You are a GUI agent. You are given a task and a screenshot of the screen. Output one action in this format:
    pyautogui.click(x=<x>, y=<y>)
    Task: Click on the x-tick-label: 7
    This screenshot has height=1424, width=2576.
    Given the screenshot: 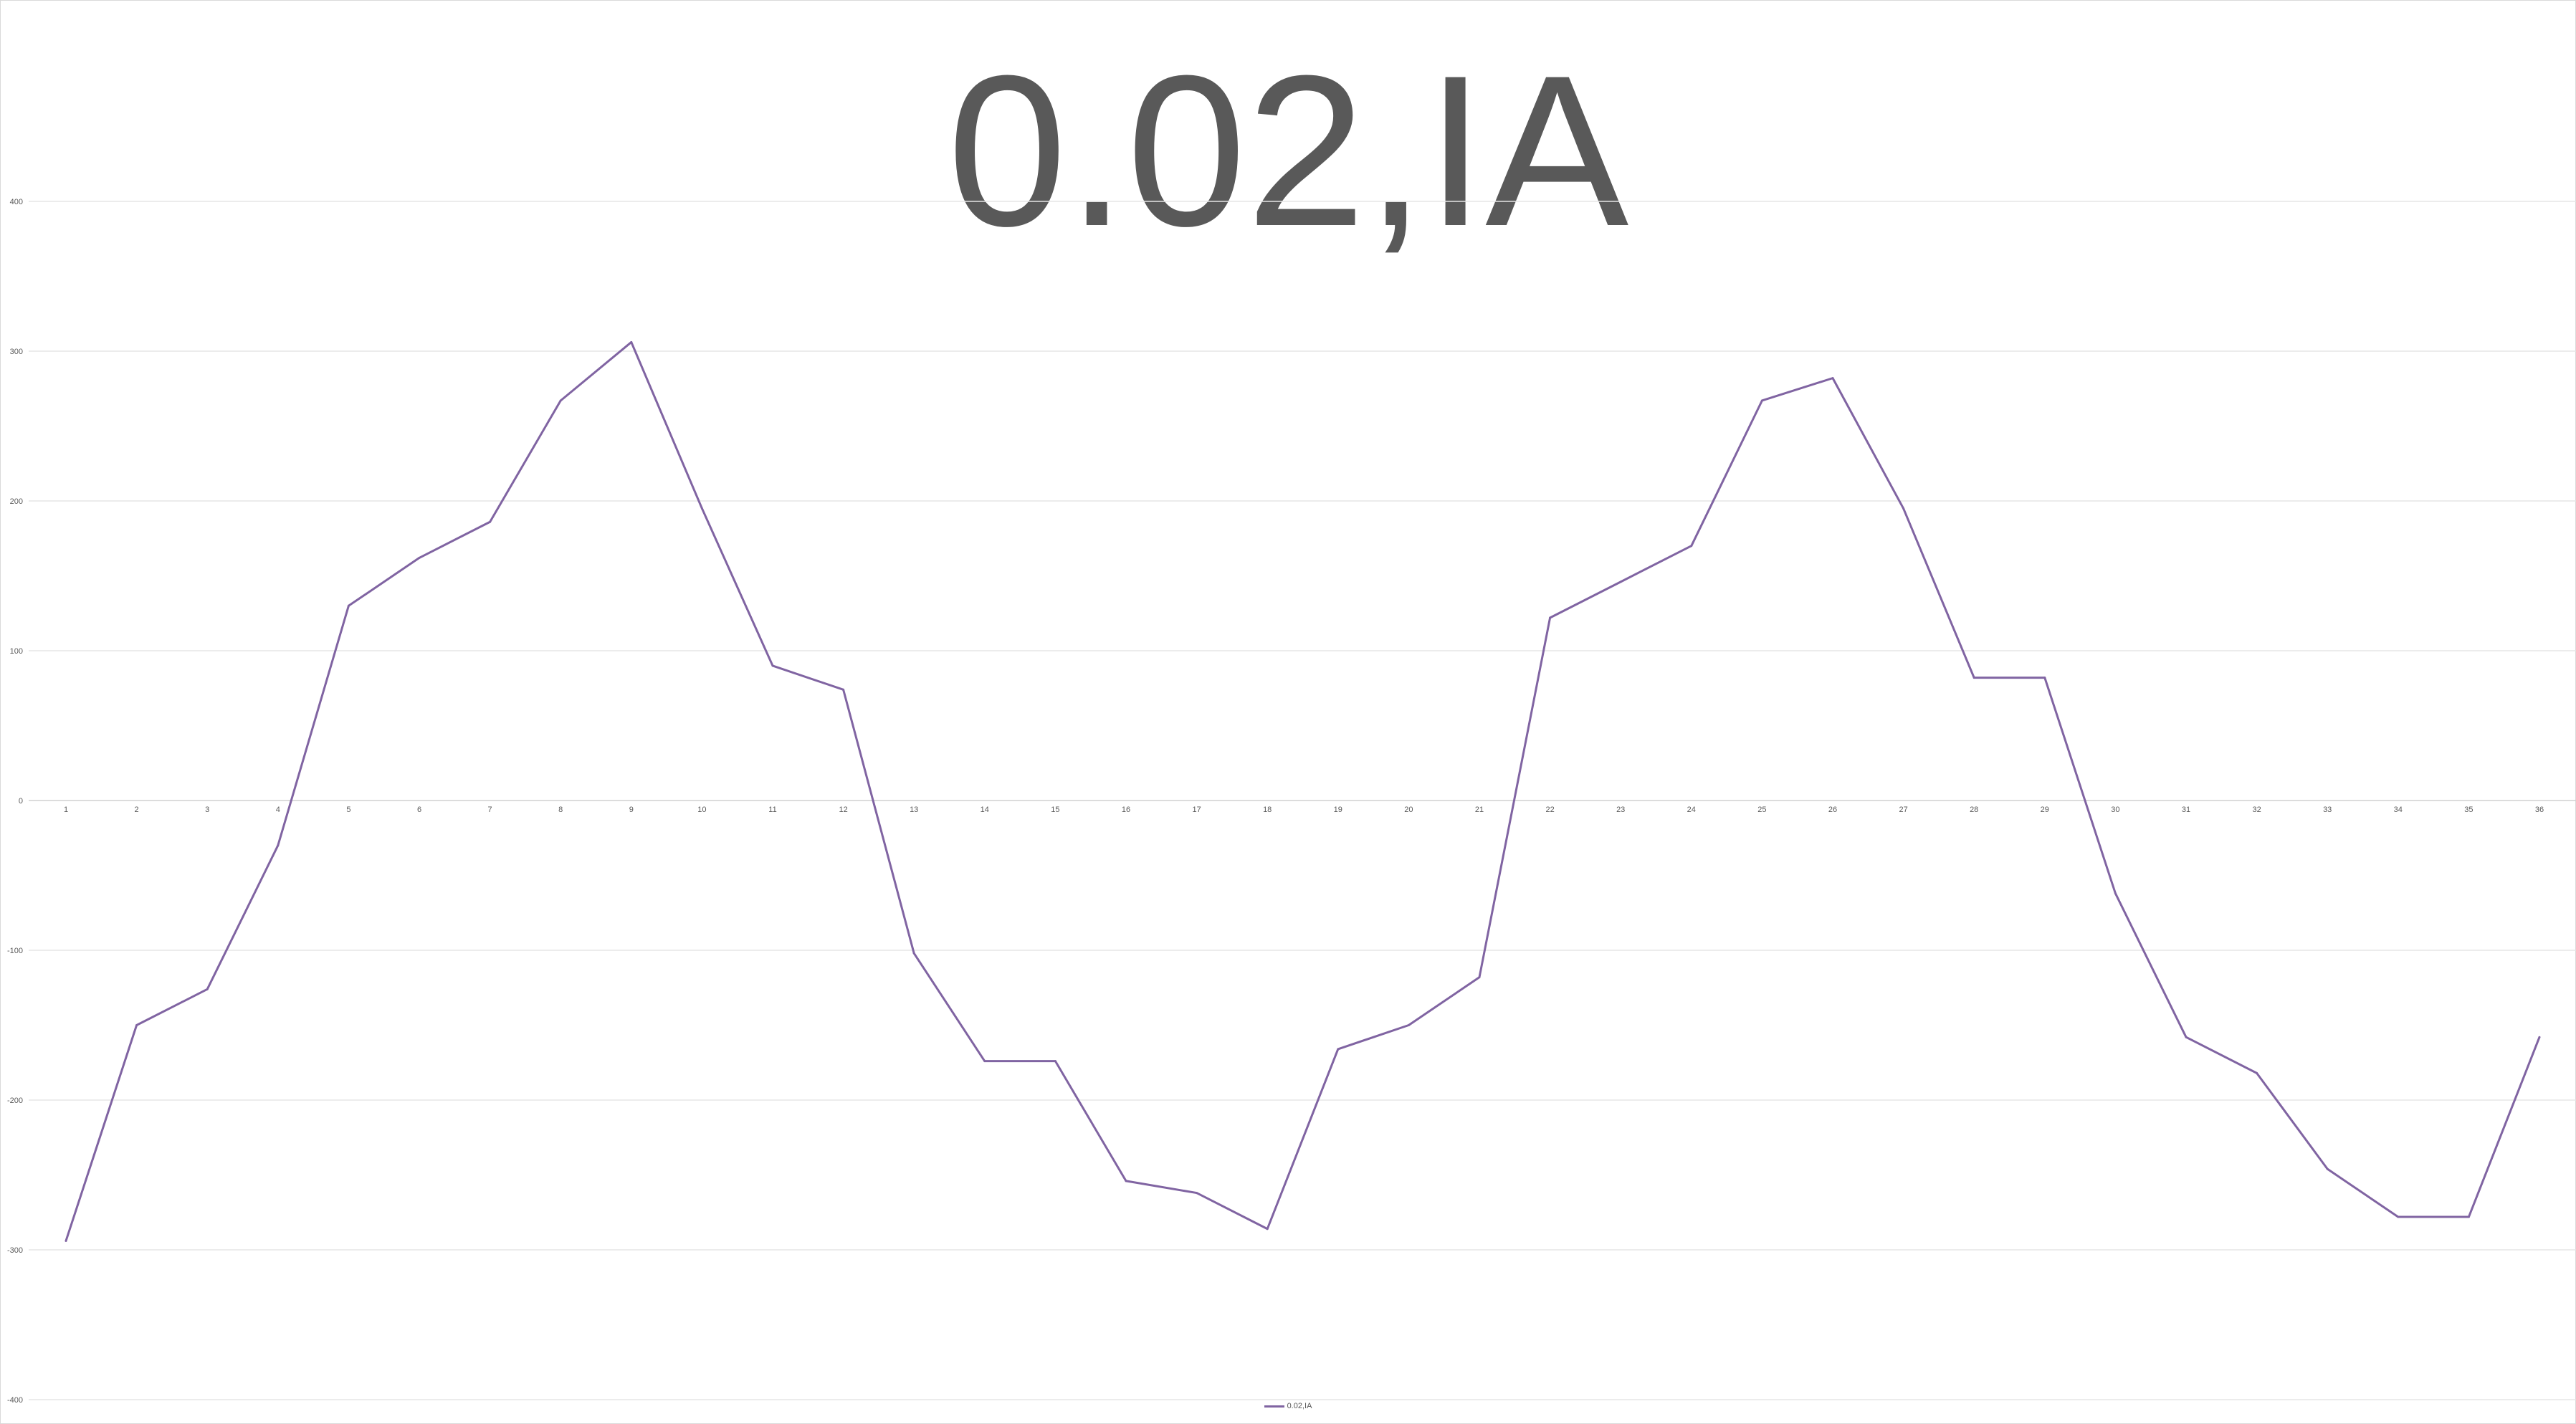 What is the action you would take?
    pyautogui.click(x=490, y=810)
    